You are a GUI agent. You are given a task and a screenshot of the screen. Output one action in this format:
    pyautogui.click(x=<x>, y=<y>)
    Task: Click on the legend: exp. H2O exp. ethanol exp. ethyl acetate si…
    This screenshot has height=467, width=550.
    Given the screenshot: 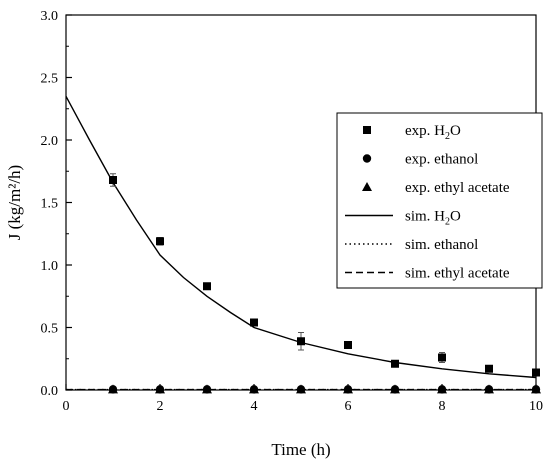 What is the action you would take?
    pyautogui.click(x=439, y=200)
    